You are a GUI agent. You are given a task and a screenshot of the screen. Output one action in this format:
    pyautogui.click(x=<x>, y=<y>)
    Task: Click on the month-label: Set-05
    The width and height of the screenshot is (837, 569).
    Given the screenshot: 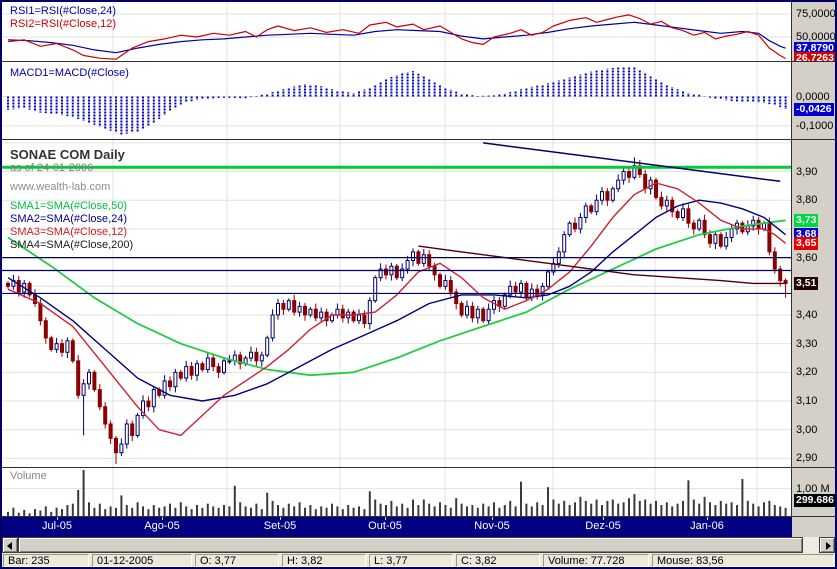 What is the action you would take?
    pyautogui.click(x=280, y=526)
    